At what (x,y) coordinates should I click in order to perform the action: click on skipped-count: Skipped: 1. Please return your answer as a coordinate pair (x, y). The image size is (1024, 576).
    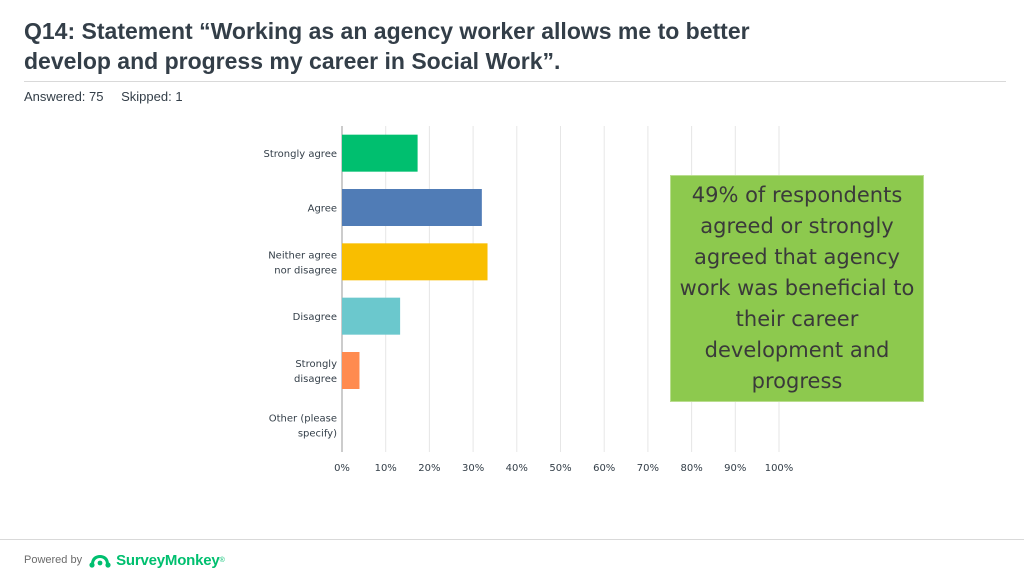
    Looking at the image, I should click on (152, 96).